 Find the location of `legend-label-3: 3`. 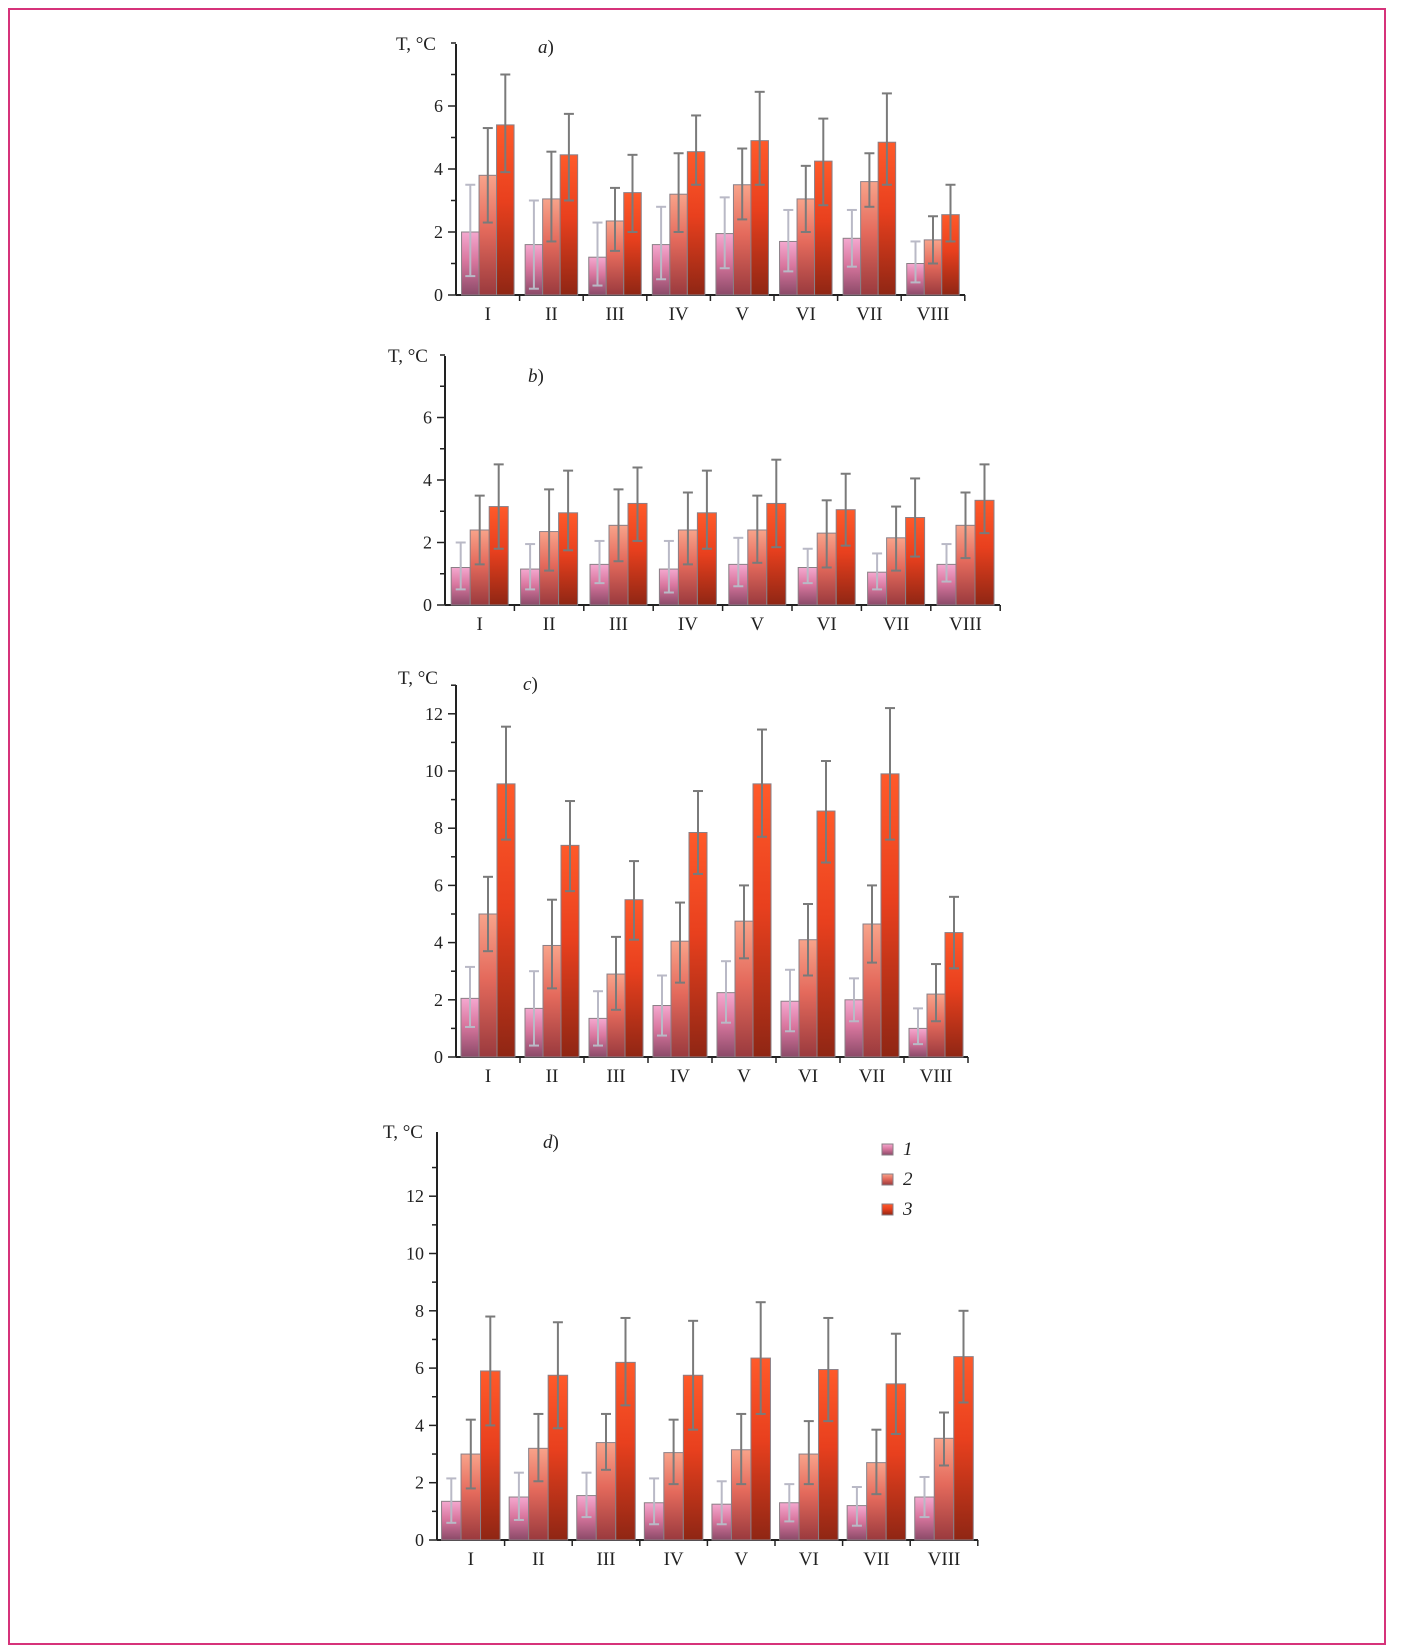

legend-label-3: 3 is located at coordinates (907, 1209).